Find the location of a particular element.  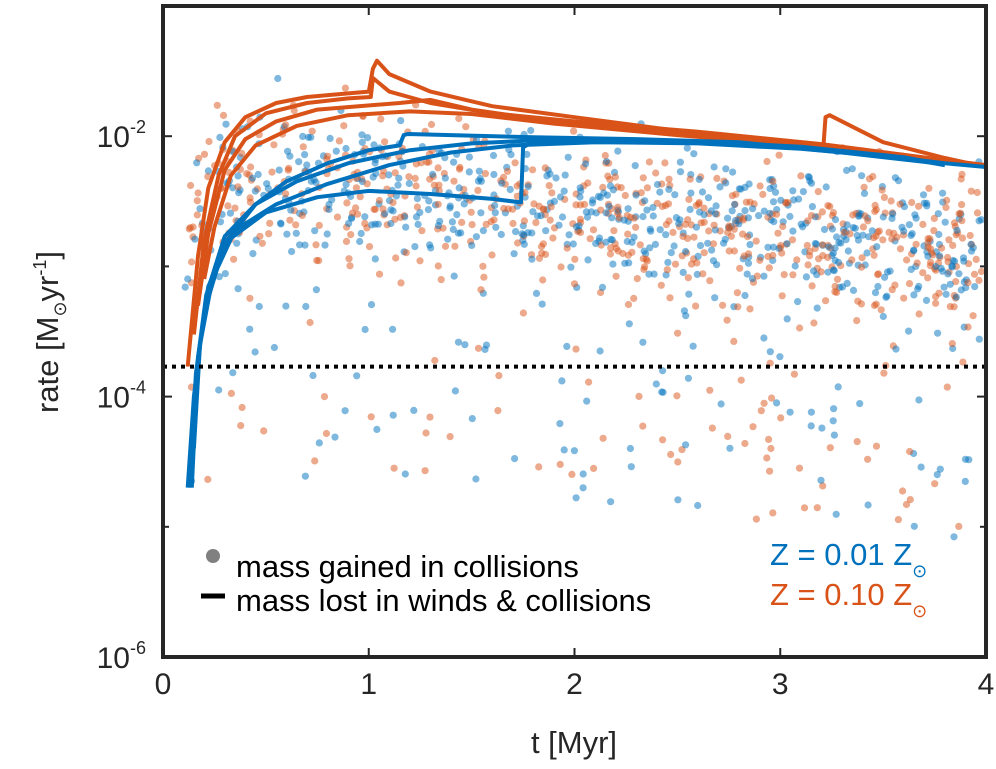

legend-dot-marker is located at coordinates (213, 556).